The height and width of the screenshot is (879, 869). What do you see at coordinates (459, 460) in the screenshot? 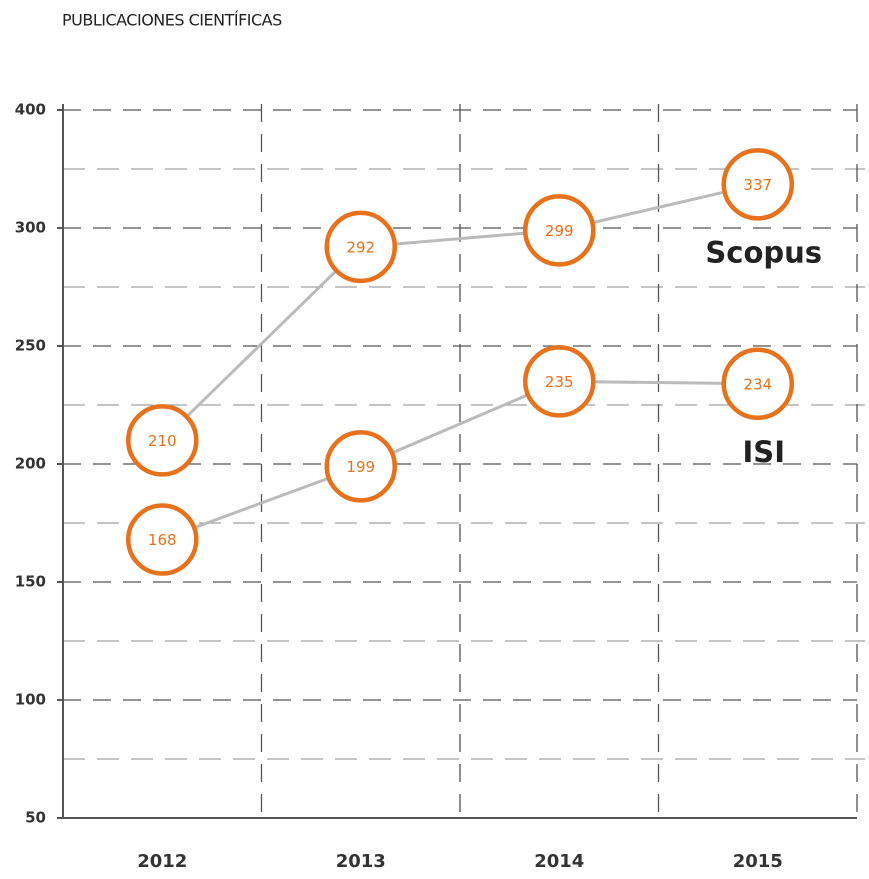
I see `series-line` at bounding box center [459, 460].